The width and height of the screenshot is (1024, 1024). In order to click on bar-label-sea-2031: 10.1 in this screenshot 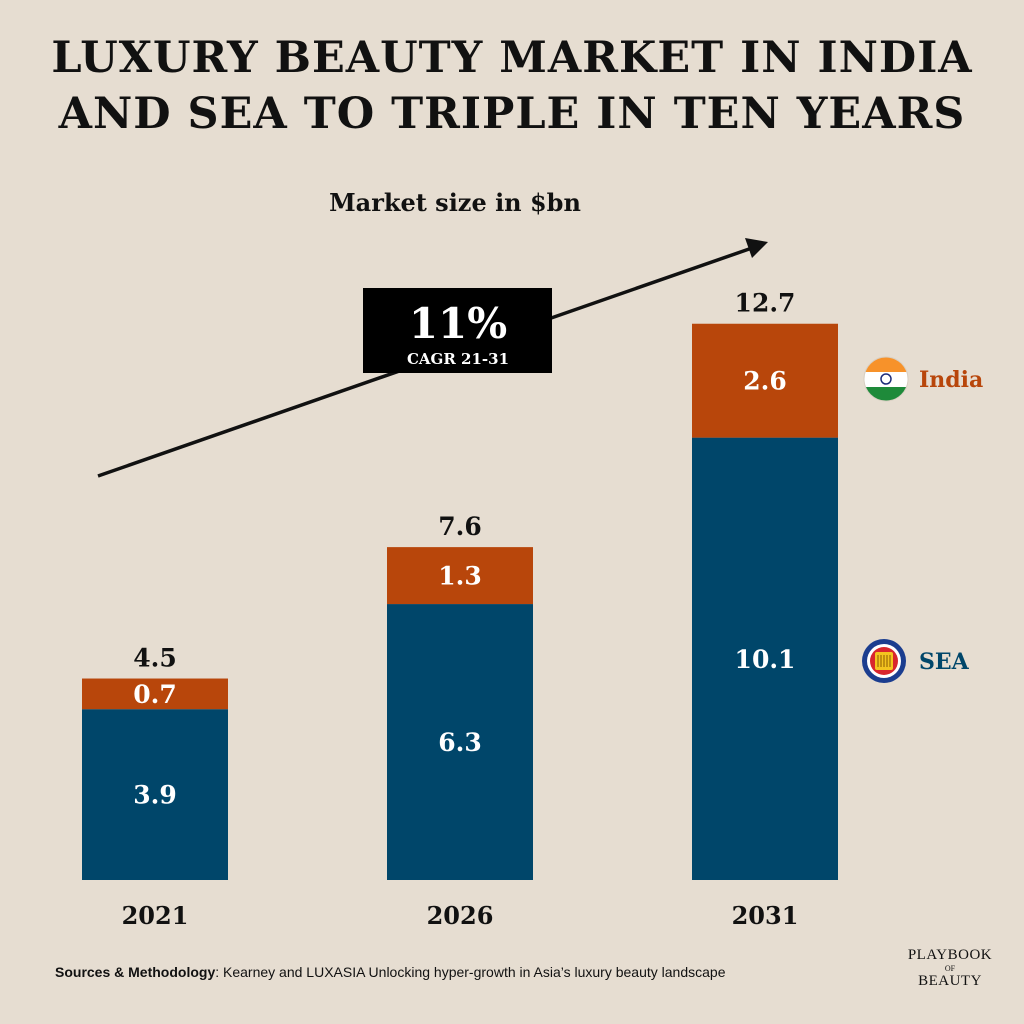, I will do `click(765, 659)`.